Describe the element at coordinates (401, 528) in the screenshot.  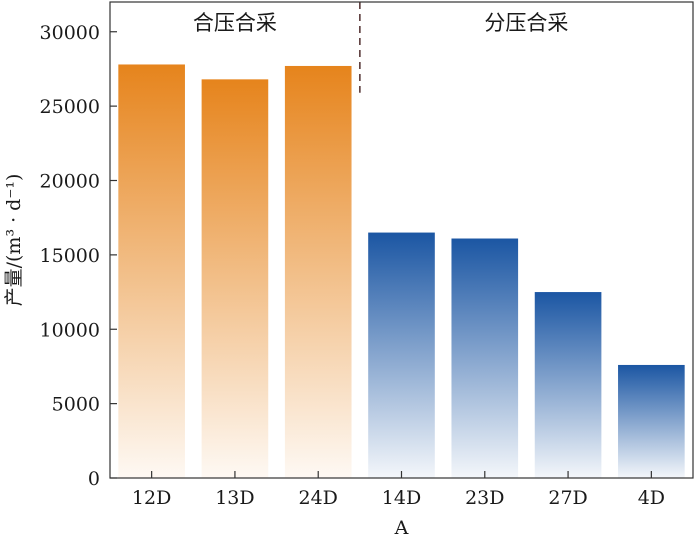
I see `x-axis-title: A` at that location.